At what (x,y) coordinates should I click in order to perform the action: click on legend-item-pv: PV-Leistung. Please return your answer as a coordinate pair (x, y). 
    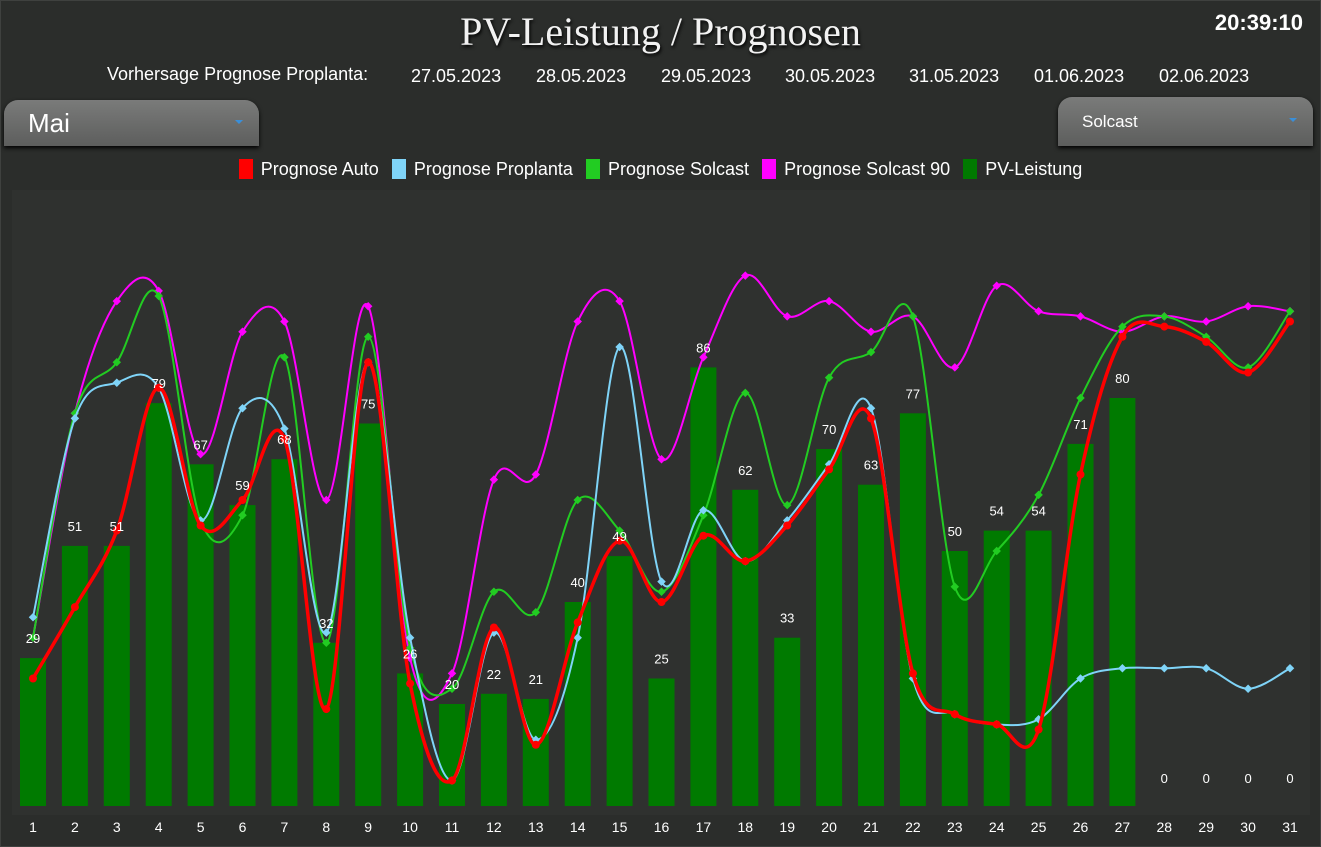
    Looking at the image, I should click on (1023, 169).